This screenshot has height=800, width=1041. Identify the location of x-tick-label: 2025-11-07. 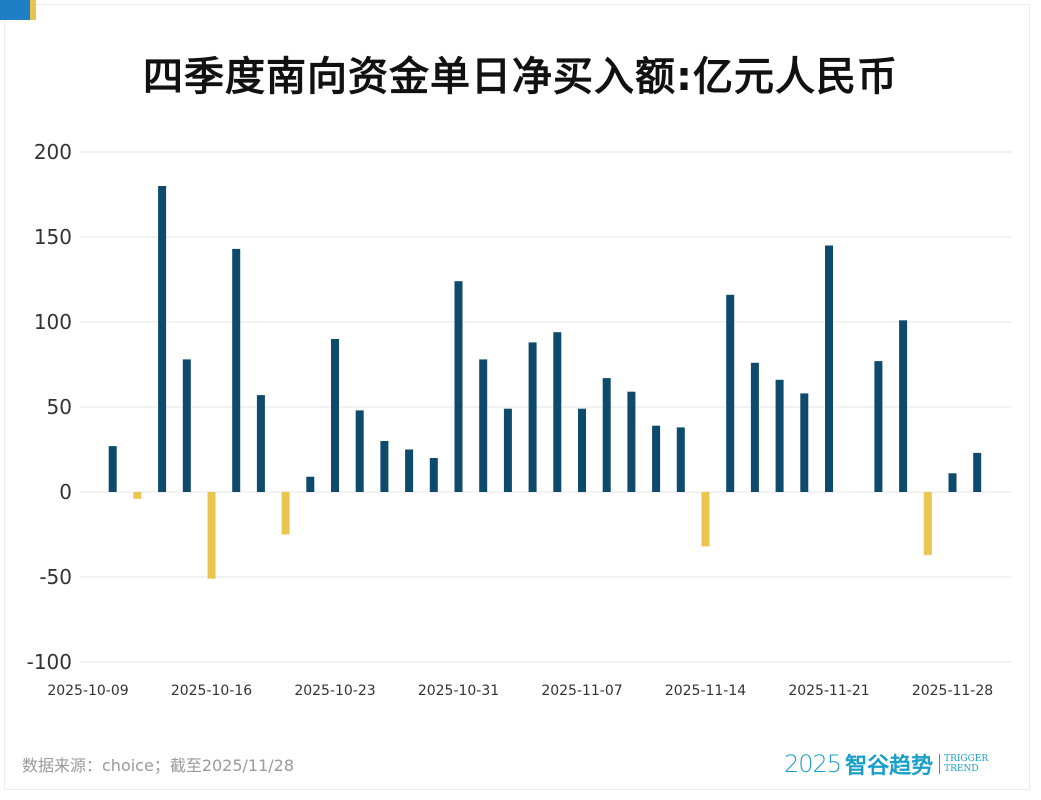
(581, 691).